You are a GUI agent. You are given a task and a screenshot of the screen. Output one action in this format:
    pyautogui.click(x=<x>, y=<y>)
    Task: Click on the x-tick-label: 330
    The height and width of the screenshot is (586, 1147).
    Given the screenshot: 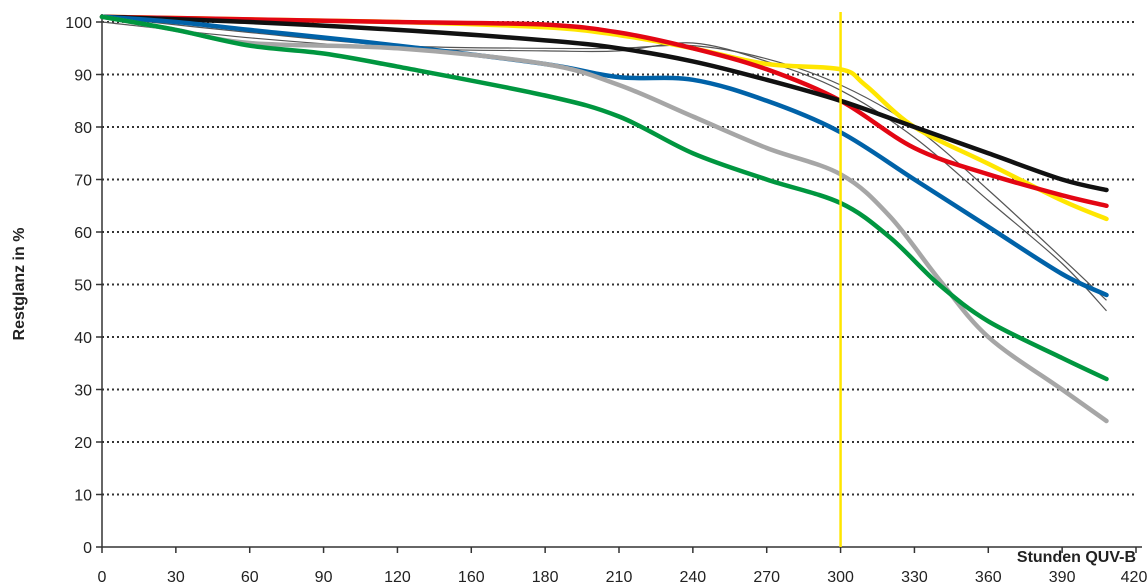 What is the action you would take?
    pyautogui.click(x=914, y=577)
    